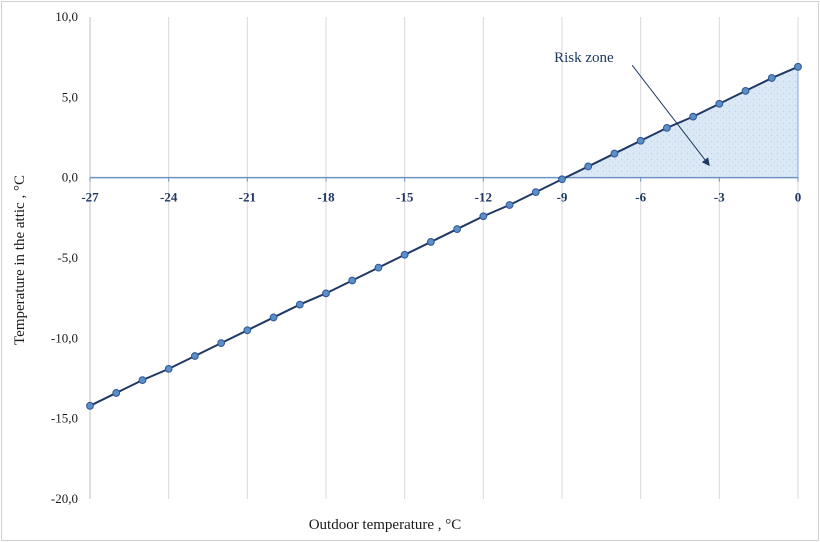 This screenshot has height=542, width=820. Describe the element at coordinates (70, 96) in the screenshot. I see `y-tick-label-1: 5,0` at that location.